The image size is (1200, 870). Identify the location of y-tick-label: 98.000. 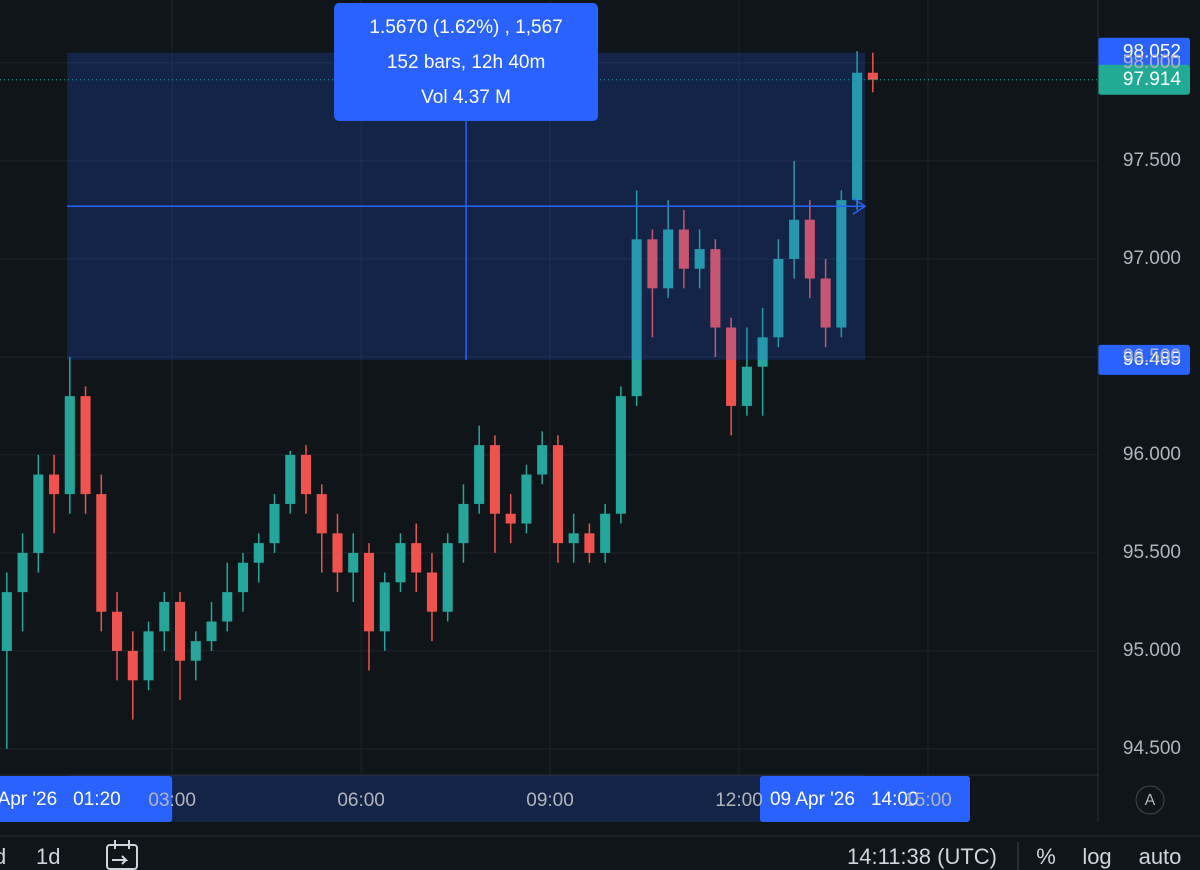
(1152, 62).